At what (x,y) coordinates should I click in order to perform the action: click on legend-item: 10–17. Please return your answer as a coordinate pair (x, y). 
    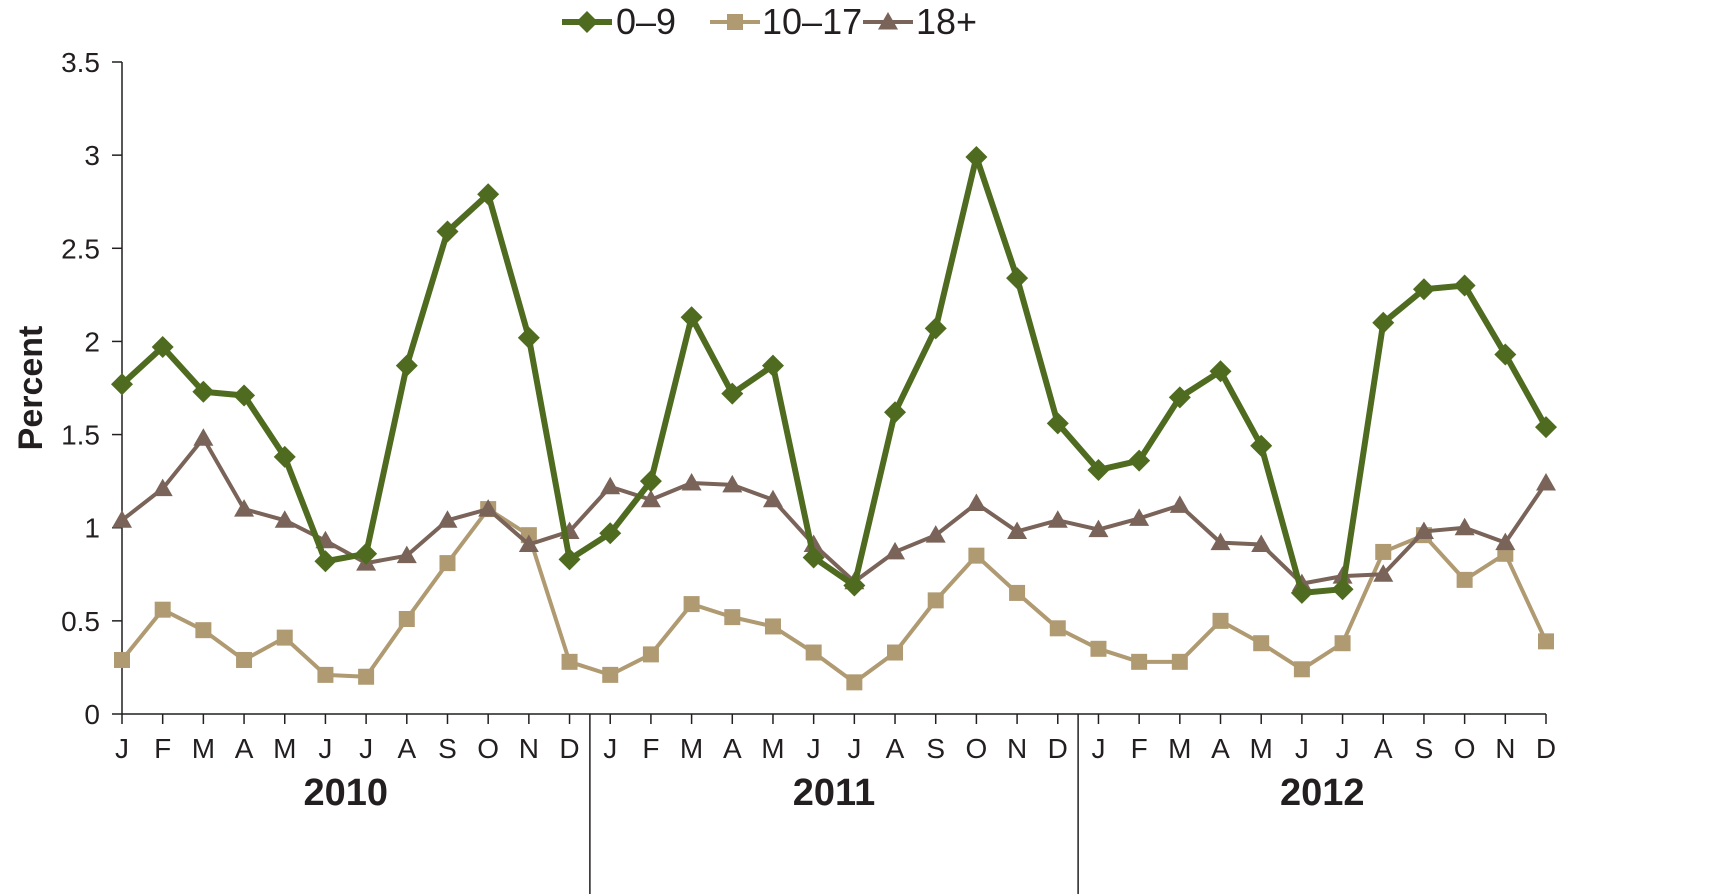
    Looking at the image, I should click on (786, 21).